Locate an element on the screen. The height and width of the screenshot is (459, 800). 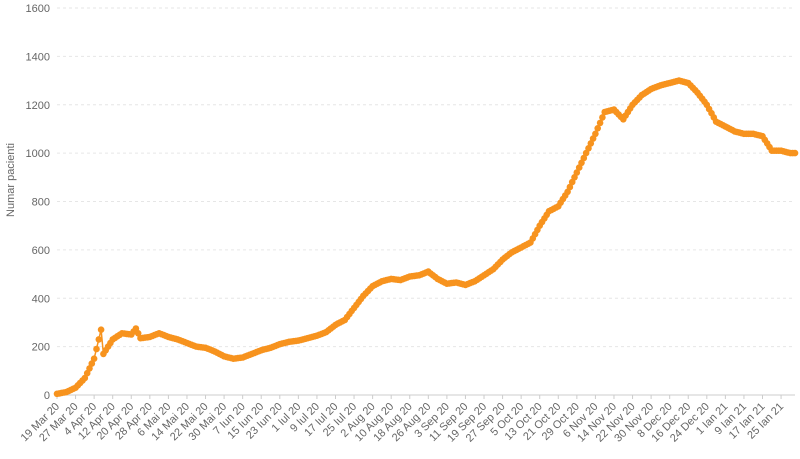
y-tick-label: 1000 is located at coordinates (38, 154).